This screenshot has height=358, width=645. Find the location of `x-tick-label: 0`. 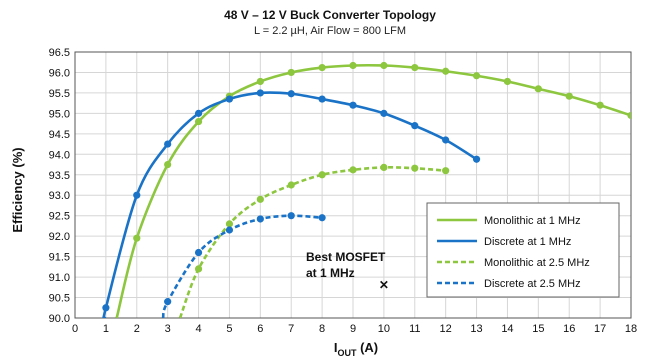

x-tick-label: 0 is located at coordinates (75, 329).